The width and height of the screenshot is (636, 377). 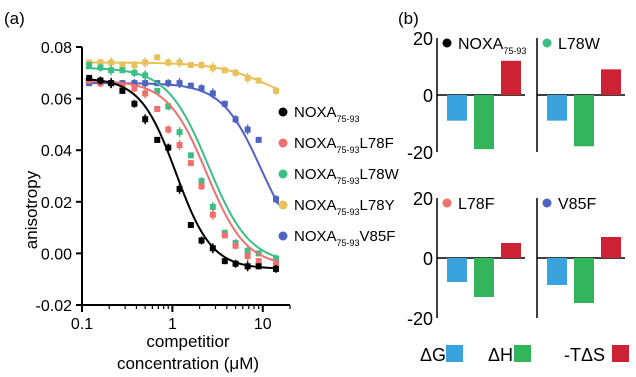 What do you see at coordinates (378, 236) in the screenshot?
I see `legend-suffix: V85F` at bounding box center [378, 236].